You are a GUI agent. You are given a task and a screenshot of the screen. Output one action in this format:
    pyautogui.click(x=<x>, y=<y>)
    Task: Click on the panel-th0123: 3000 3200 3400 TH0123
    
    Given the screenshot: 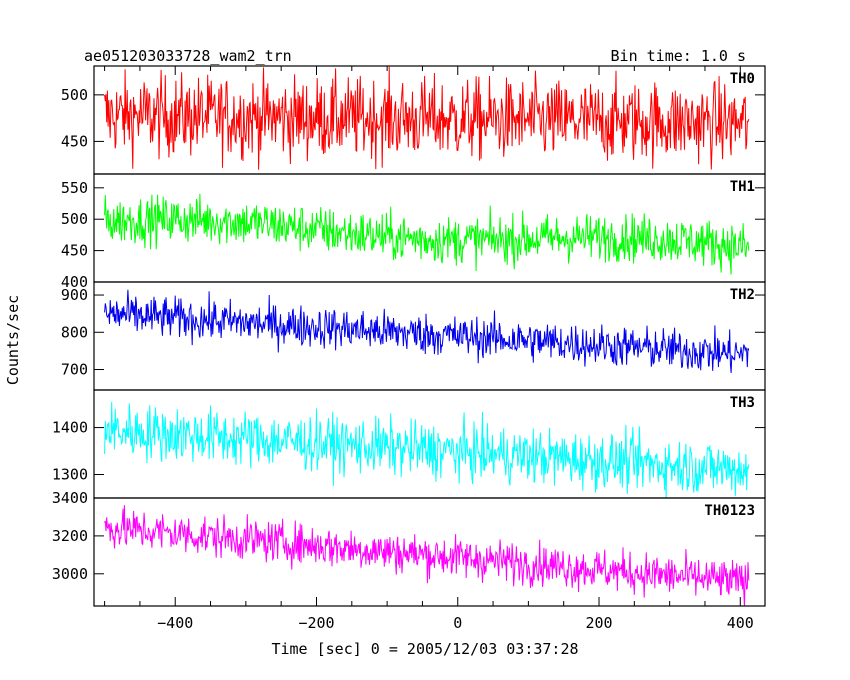 What is the action you would take?
    pyautogui.click(x=409, y=548)
    